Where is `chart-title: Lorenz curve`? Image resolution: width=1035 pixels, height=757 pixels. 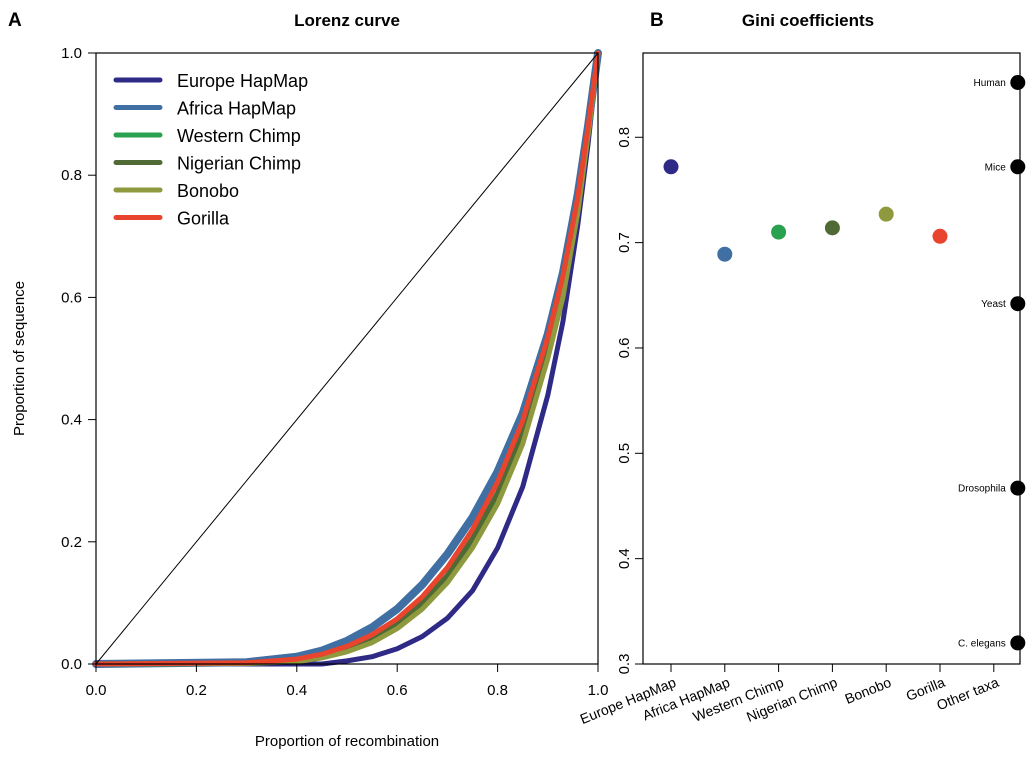
chart-title: Lorenz curve is located at coordinates (347, 20).